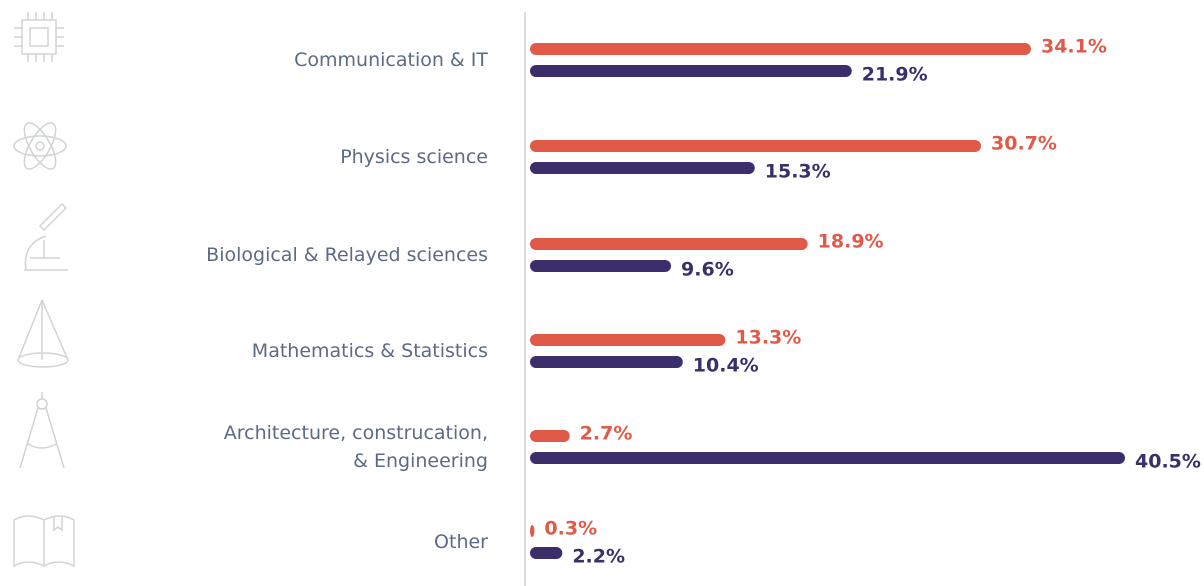 The height and width of the screenshot is (586, 1204). Describe the element at coordinates (1074, 47) in the screenshot. I see `value-label: 34.1%` at that location.